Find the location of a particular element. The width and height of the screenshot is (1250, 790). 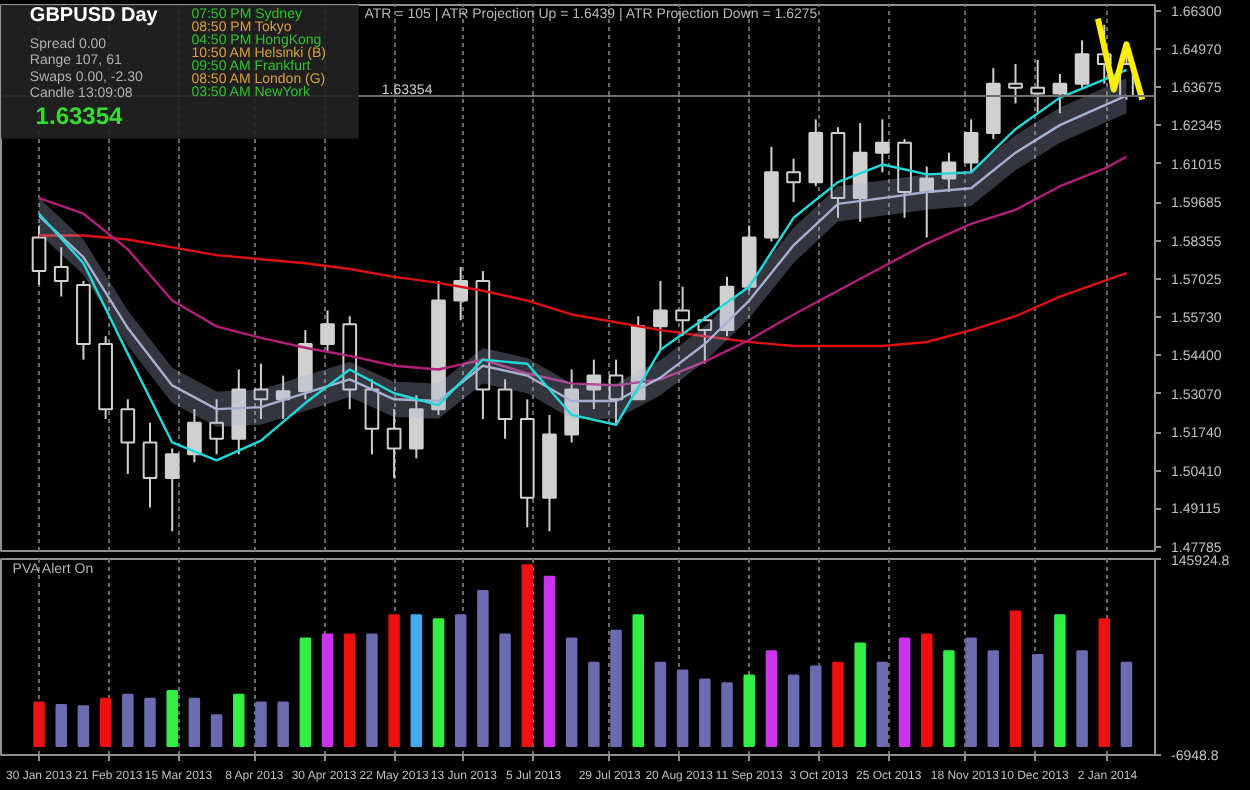

line-series is located at coordinates (1120, 59).